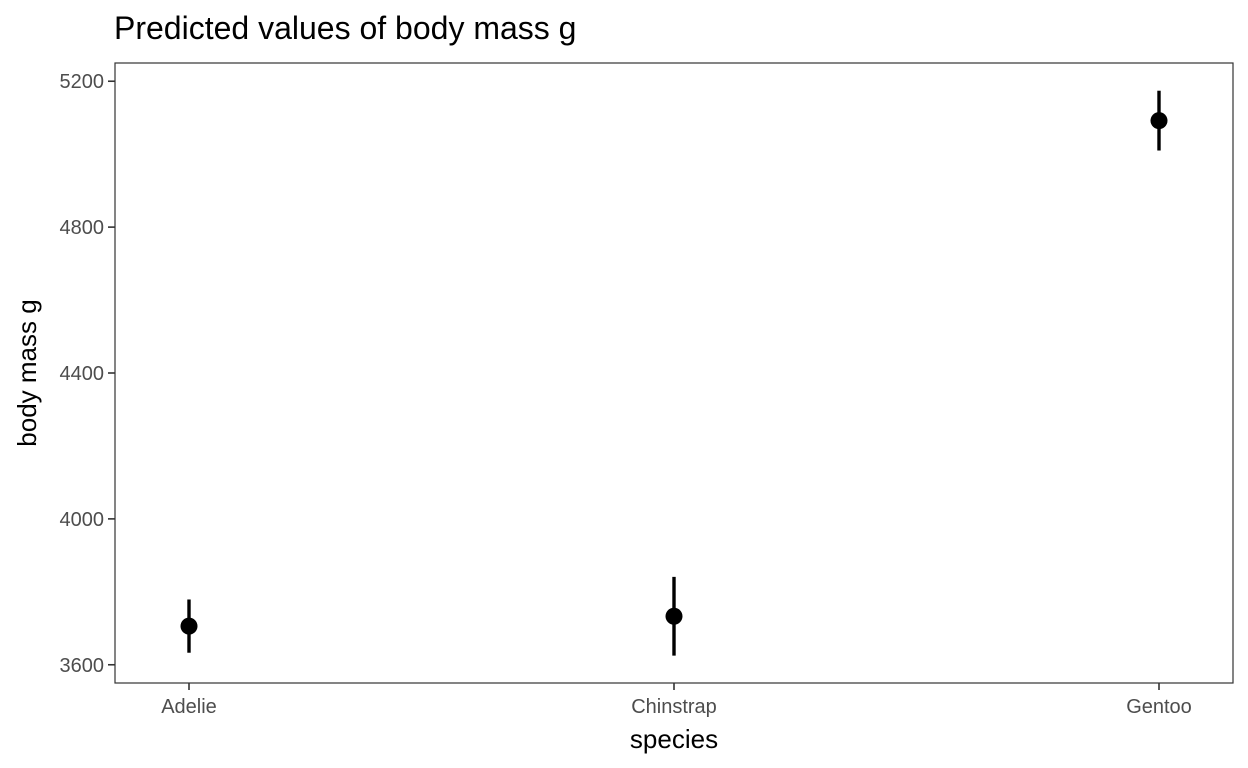 Image resolution: width=1248 pixels, height=768 pixels. I want to click on point-adelie, so click(189, 626).